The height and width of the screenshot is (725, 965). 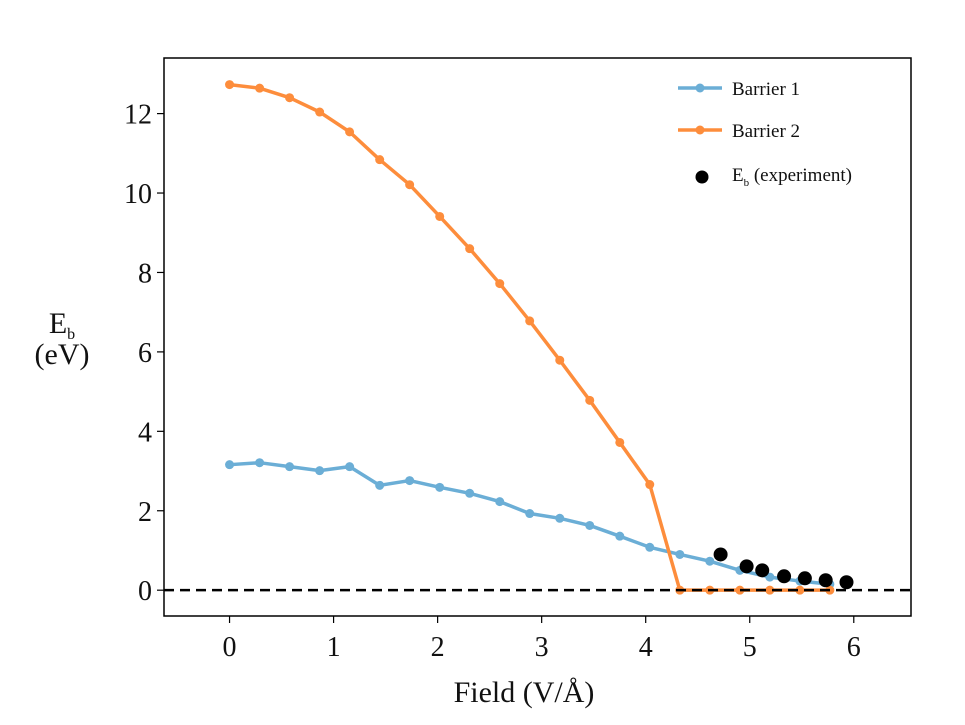 I want to click on legend: Barrier 1 Barrier 2 Eb (experiment), so click(x=765, y=134).